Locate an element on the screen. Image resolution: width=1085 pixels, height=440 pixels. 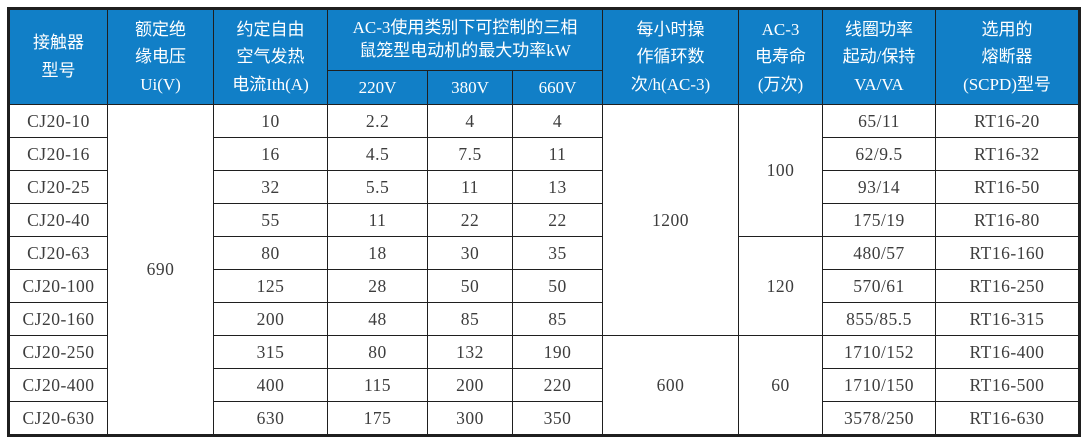
header-insulation-voltage: 额定绝 缘电压 Ui(V) is located at coordinates (160, 56).